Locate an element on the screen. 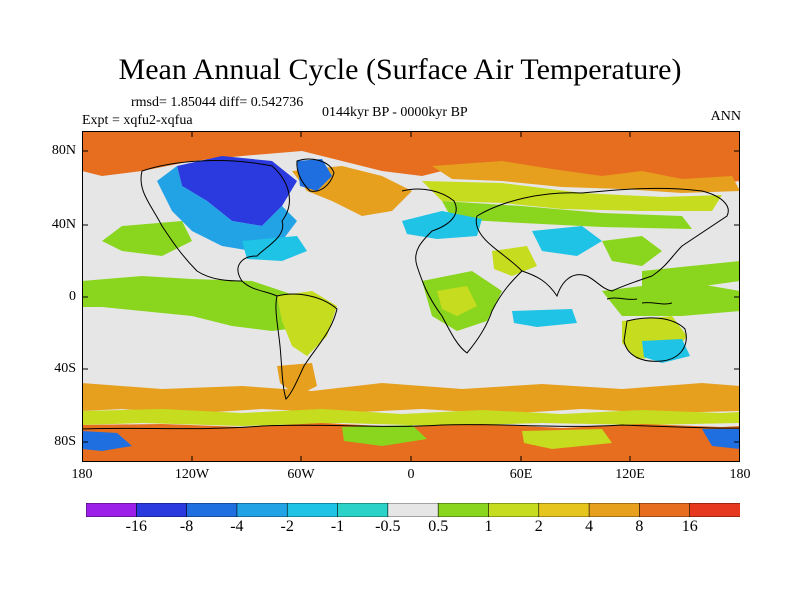 The width and height of the screenshot is (800, 600). colorbar-label: 0.5 is located at coordinates (438, 526).